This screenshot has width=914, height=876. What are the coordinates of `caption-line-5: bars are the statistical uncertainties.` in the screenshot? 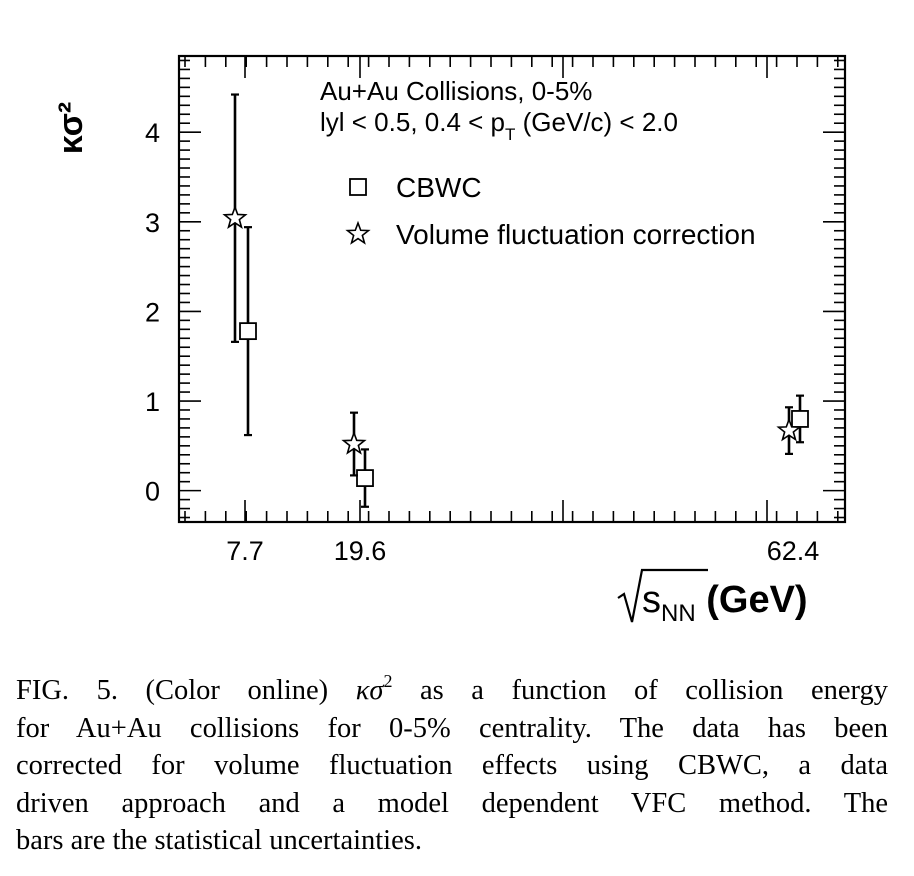 It's located at (219, 840).